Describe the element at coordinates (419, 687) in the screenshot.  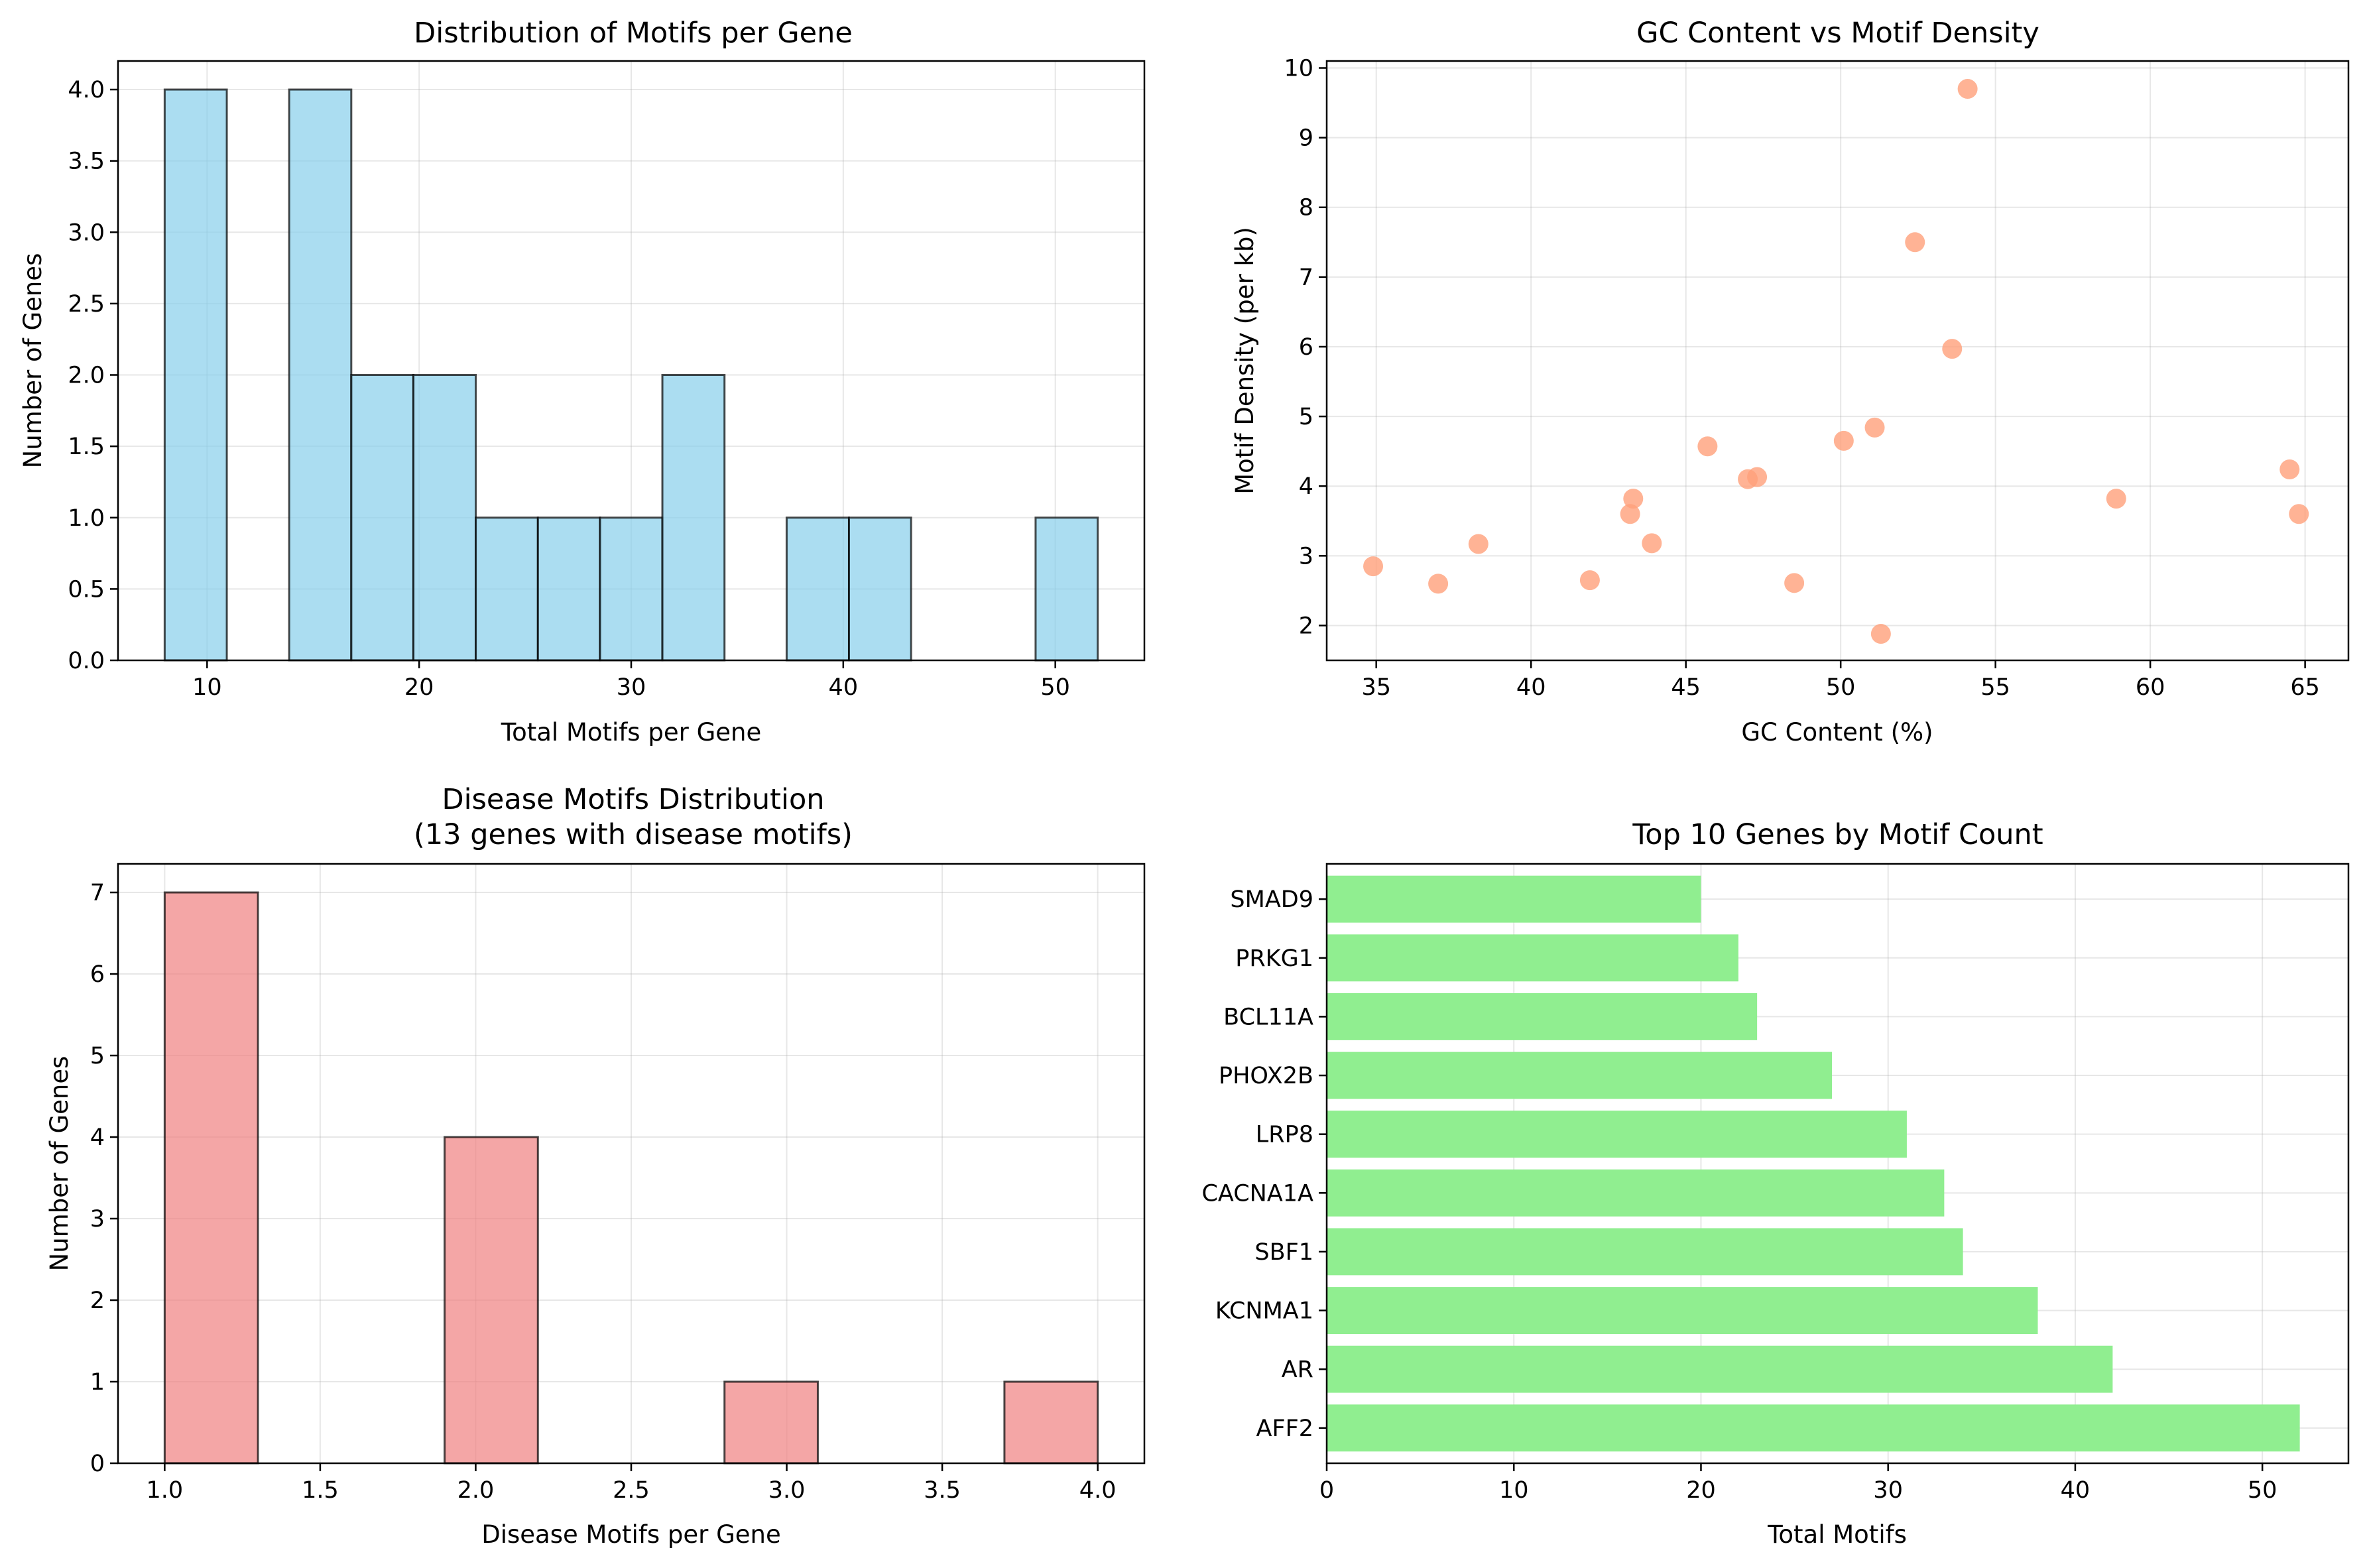
I see `x-tick-label: 20` at that location.